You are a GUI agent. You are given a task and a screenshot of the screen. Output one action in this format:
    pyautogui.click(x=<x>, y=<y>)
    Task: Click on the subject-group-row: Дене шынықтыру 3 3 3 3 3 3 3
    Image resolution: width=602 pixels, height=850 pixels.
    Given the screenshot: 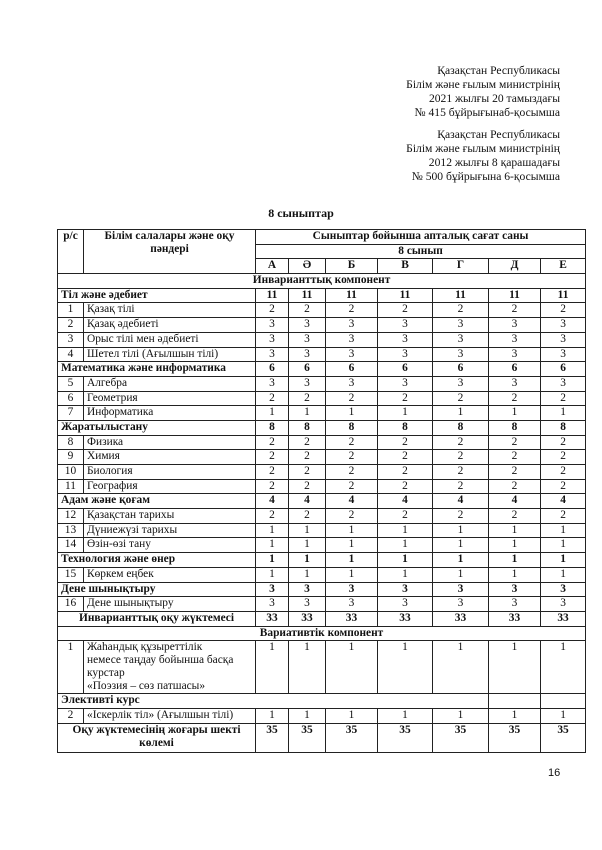 What is the action you would take?
    pyautogui.click(x=322, y=589)
    